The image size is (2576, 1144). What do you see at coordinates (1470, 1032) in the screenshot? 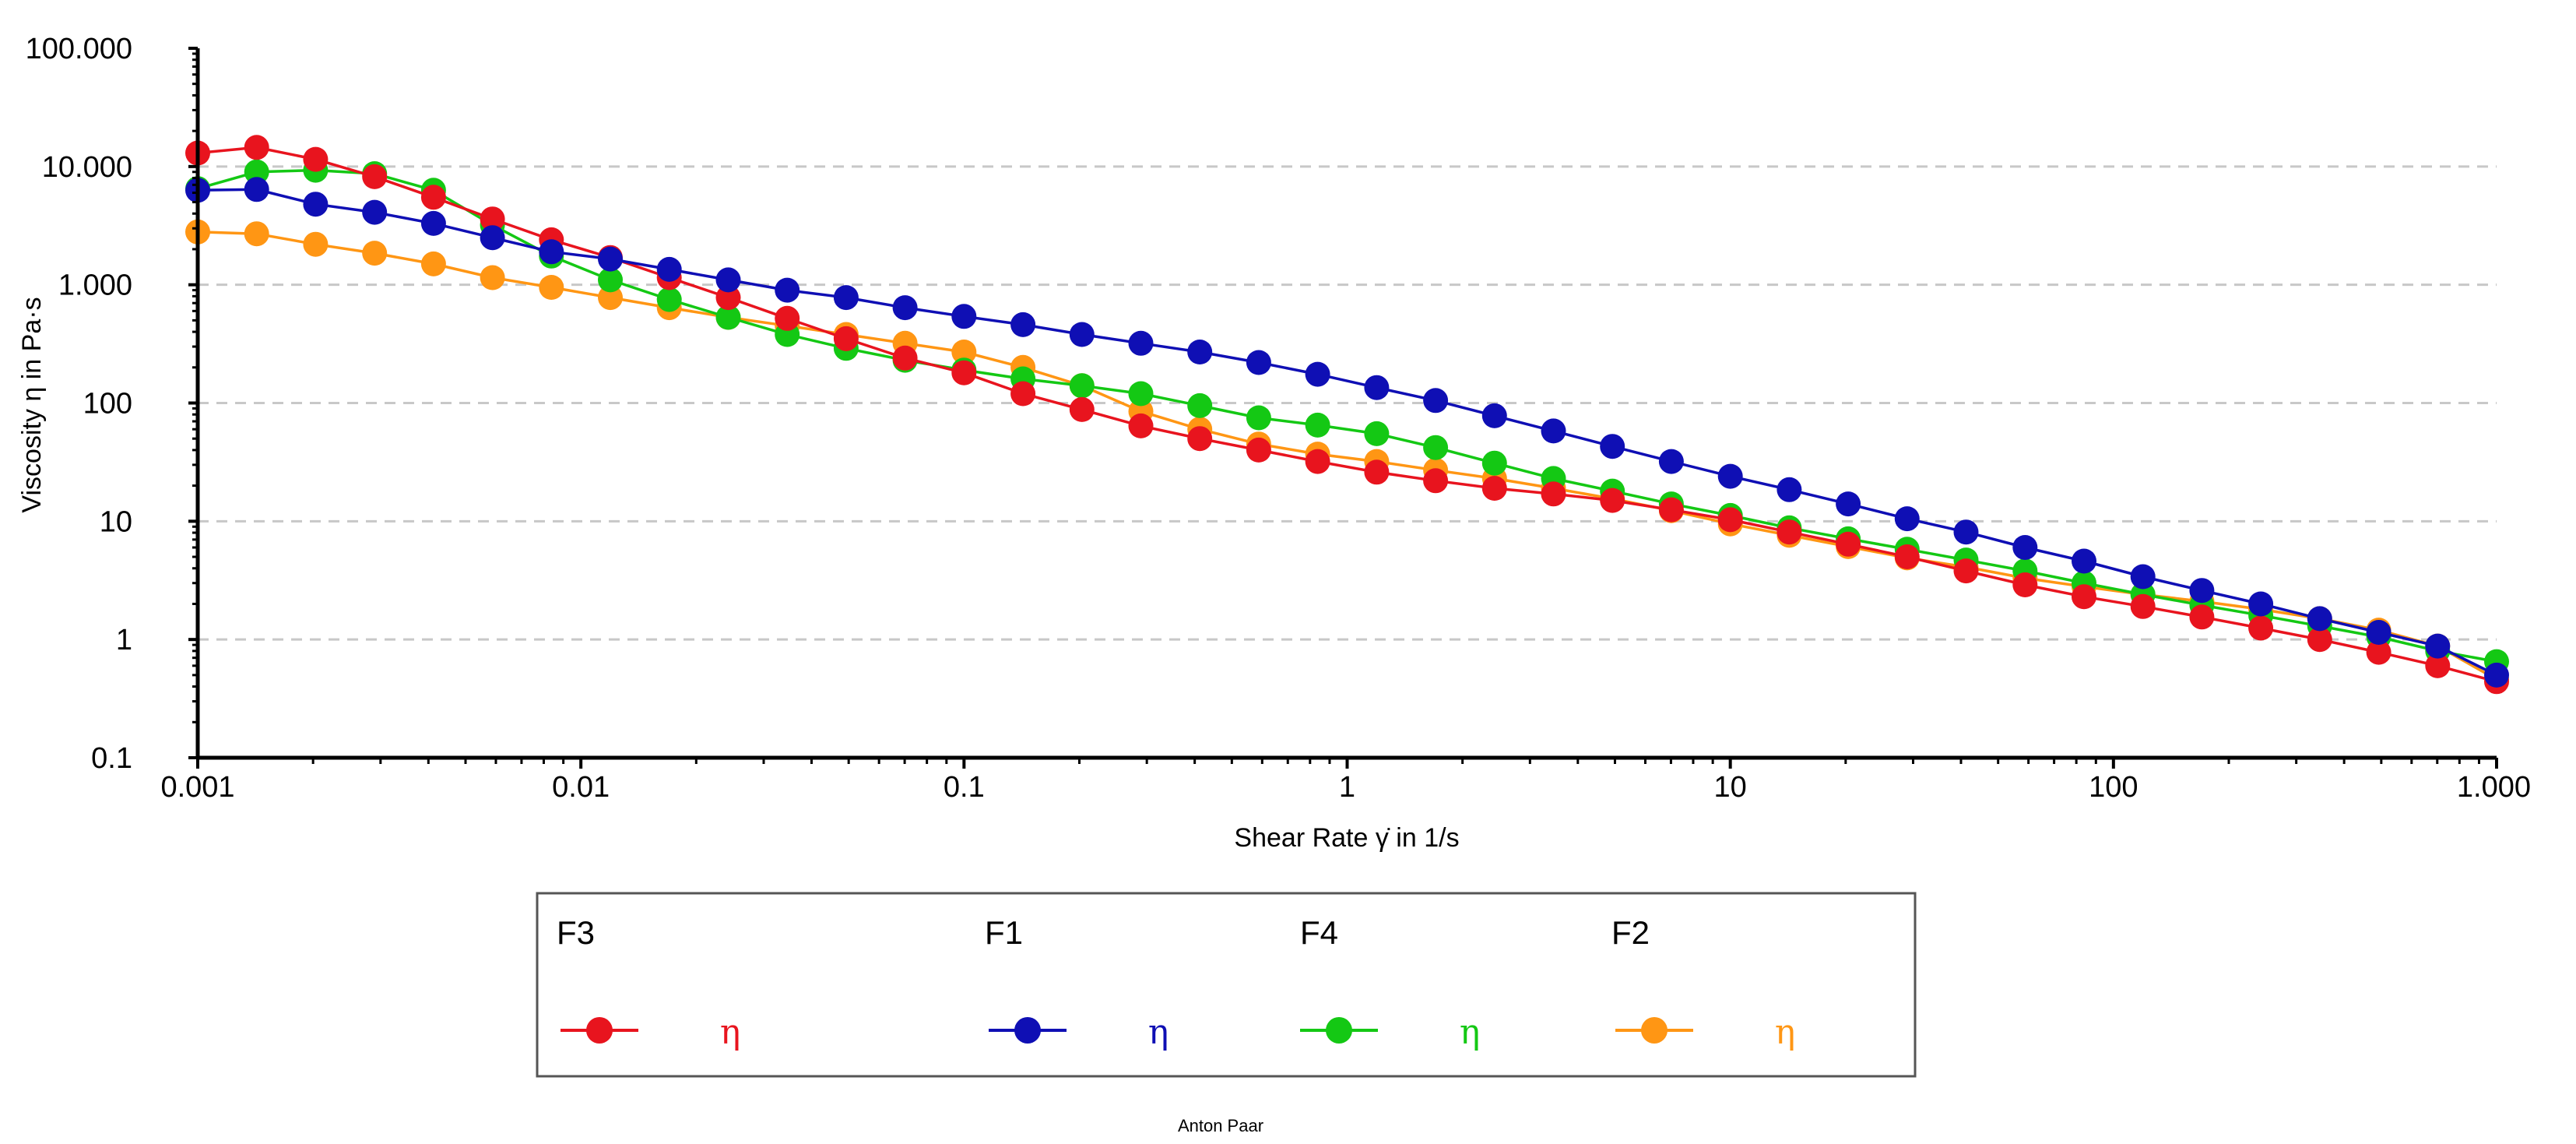
I see `legend-symbol-f4: η` at bounding box center [1470, 1032].